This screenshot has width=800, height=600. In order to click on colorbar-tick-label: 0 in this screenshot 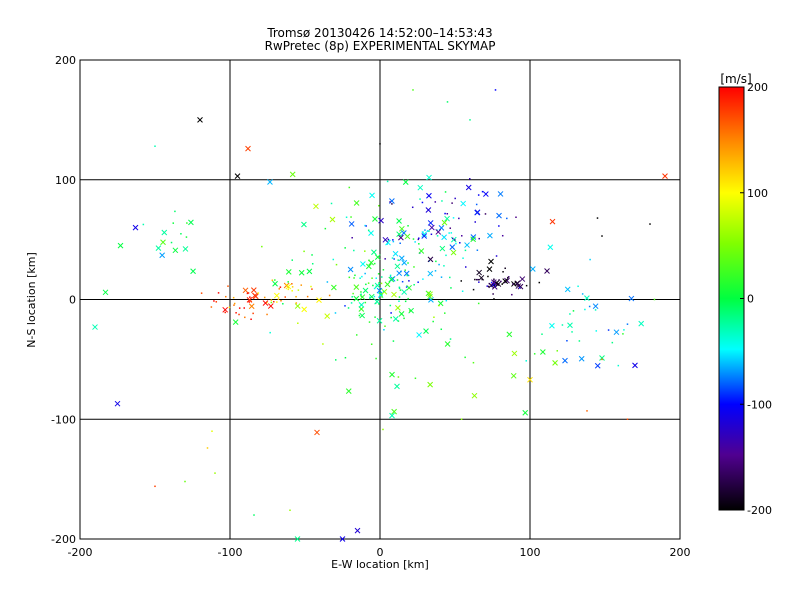, I will do `click(750, 299)`.